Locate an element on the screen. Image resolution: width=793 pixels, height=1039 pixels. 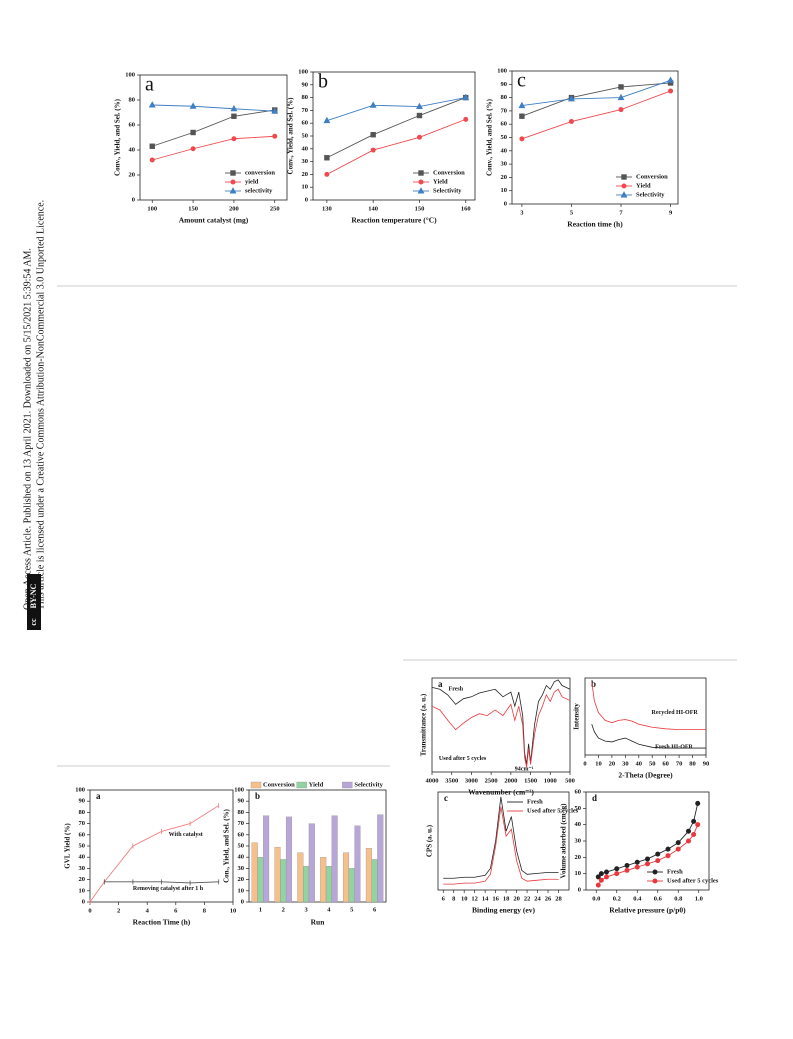
x-tick-label: 10 is located at coordinates (598, 763).